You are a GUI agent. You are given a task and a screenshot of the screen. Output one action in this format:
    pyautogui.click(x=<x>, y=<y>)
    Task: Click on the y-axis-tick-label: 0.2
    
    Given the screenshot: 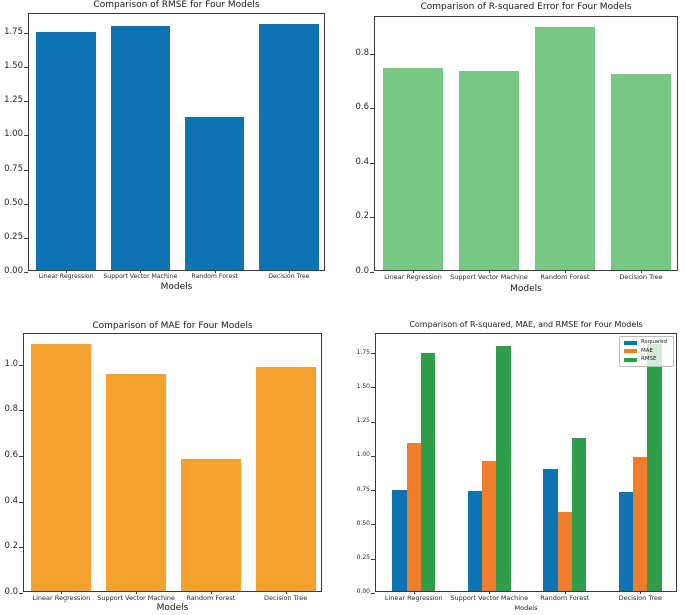 What is the action you would take?
    pyautogui.click(x=362, y=216)
    